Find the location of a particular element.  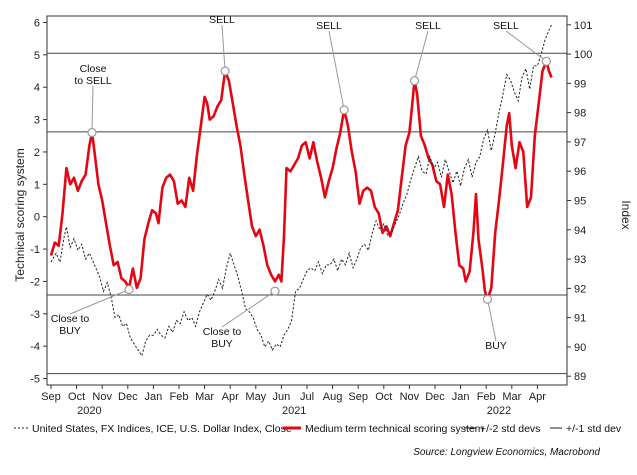

y-right-tick-label: 100 is located at coordinates (583, 55).